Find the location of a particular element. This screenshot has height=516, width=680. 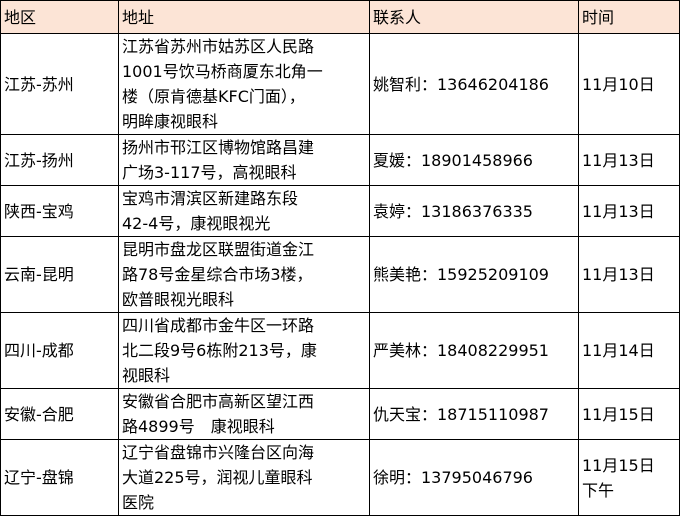

time-cell: 11月15日 下午 is located at coordinates (629, 477).